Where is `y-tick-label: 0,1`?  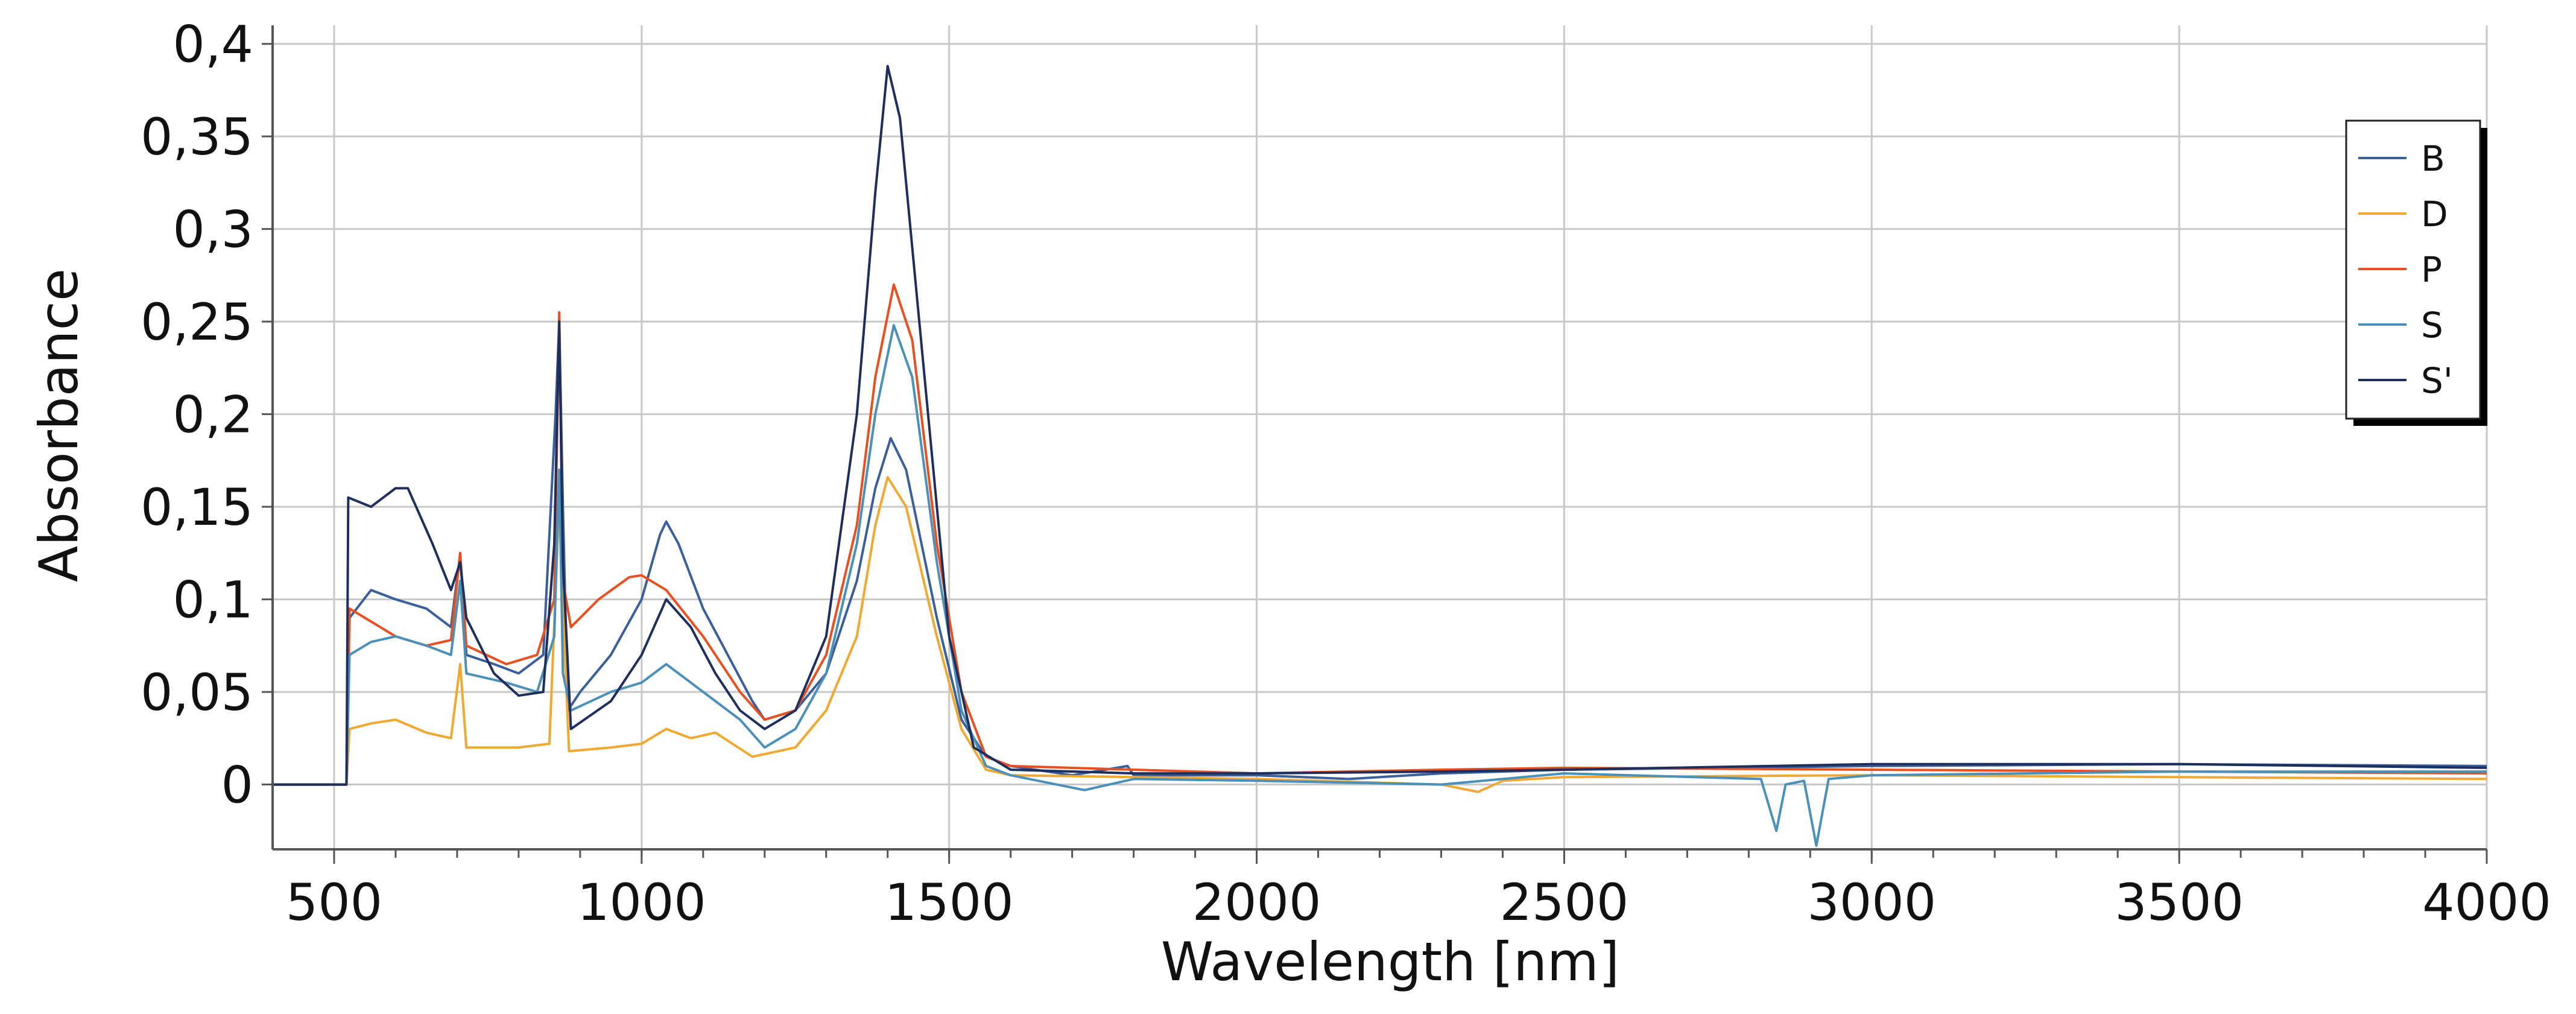 y-tick-label: 0,1 is located at coordinates (212, 600).